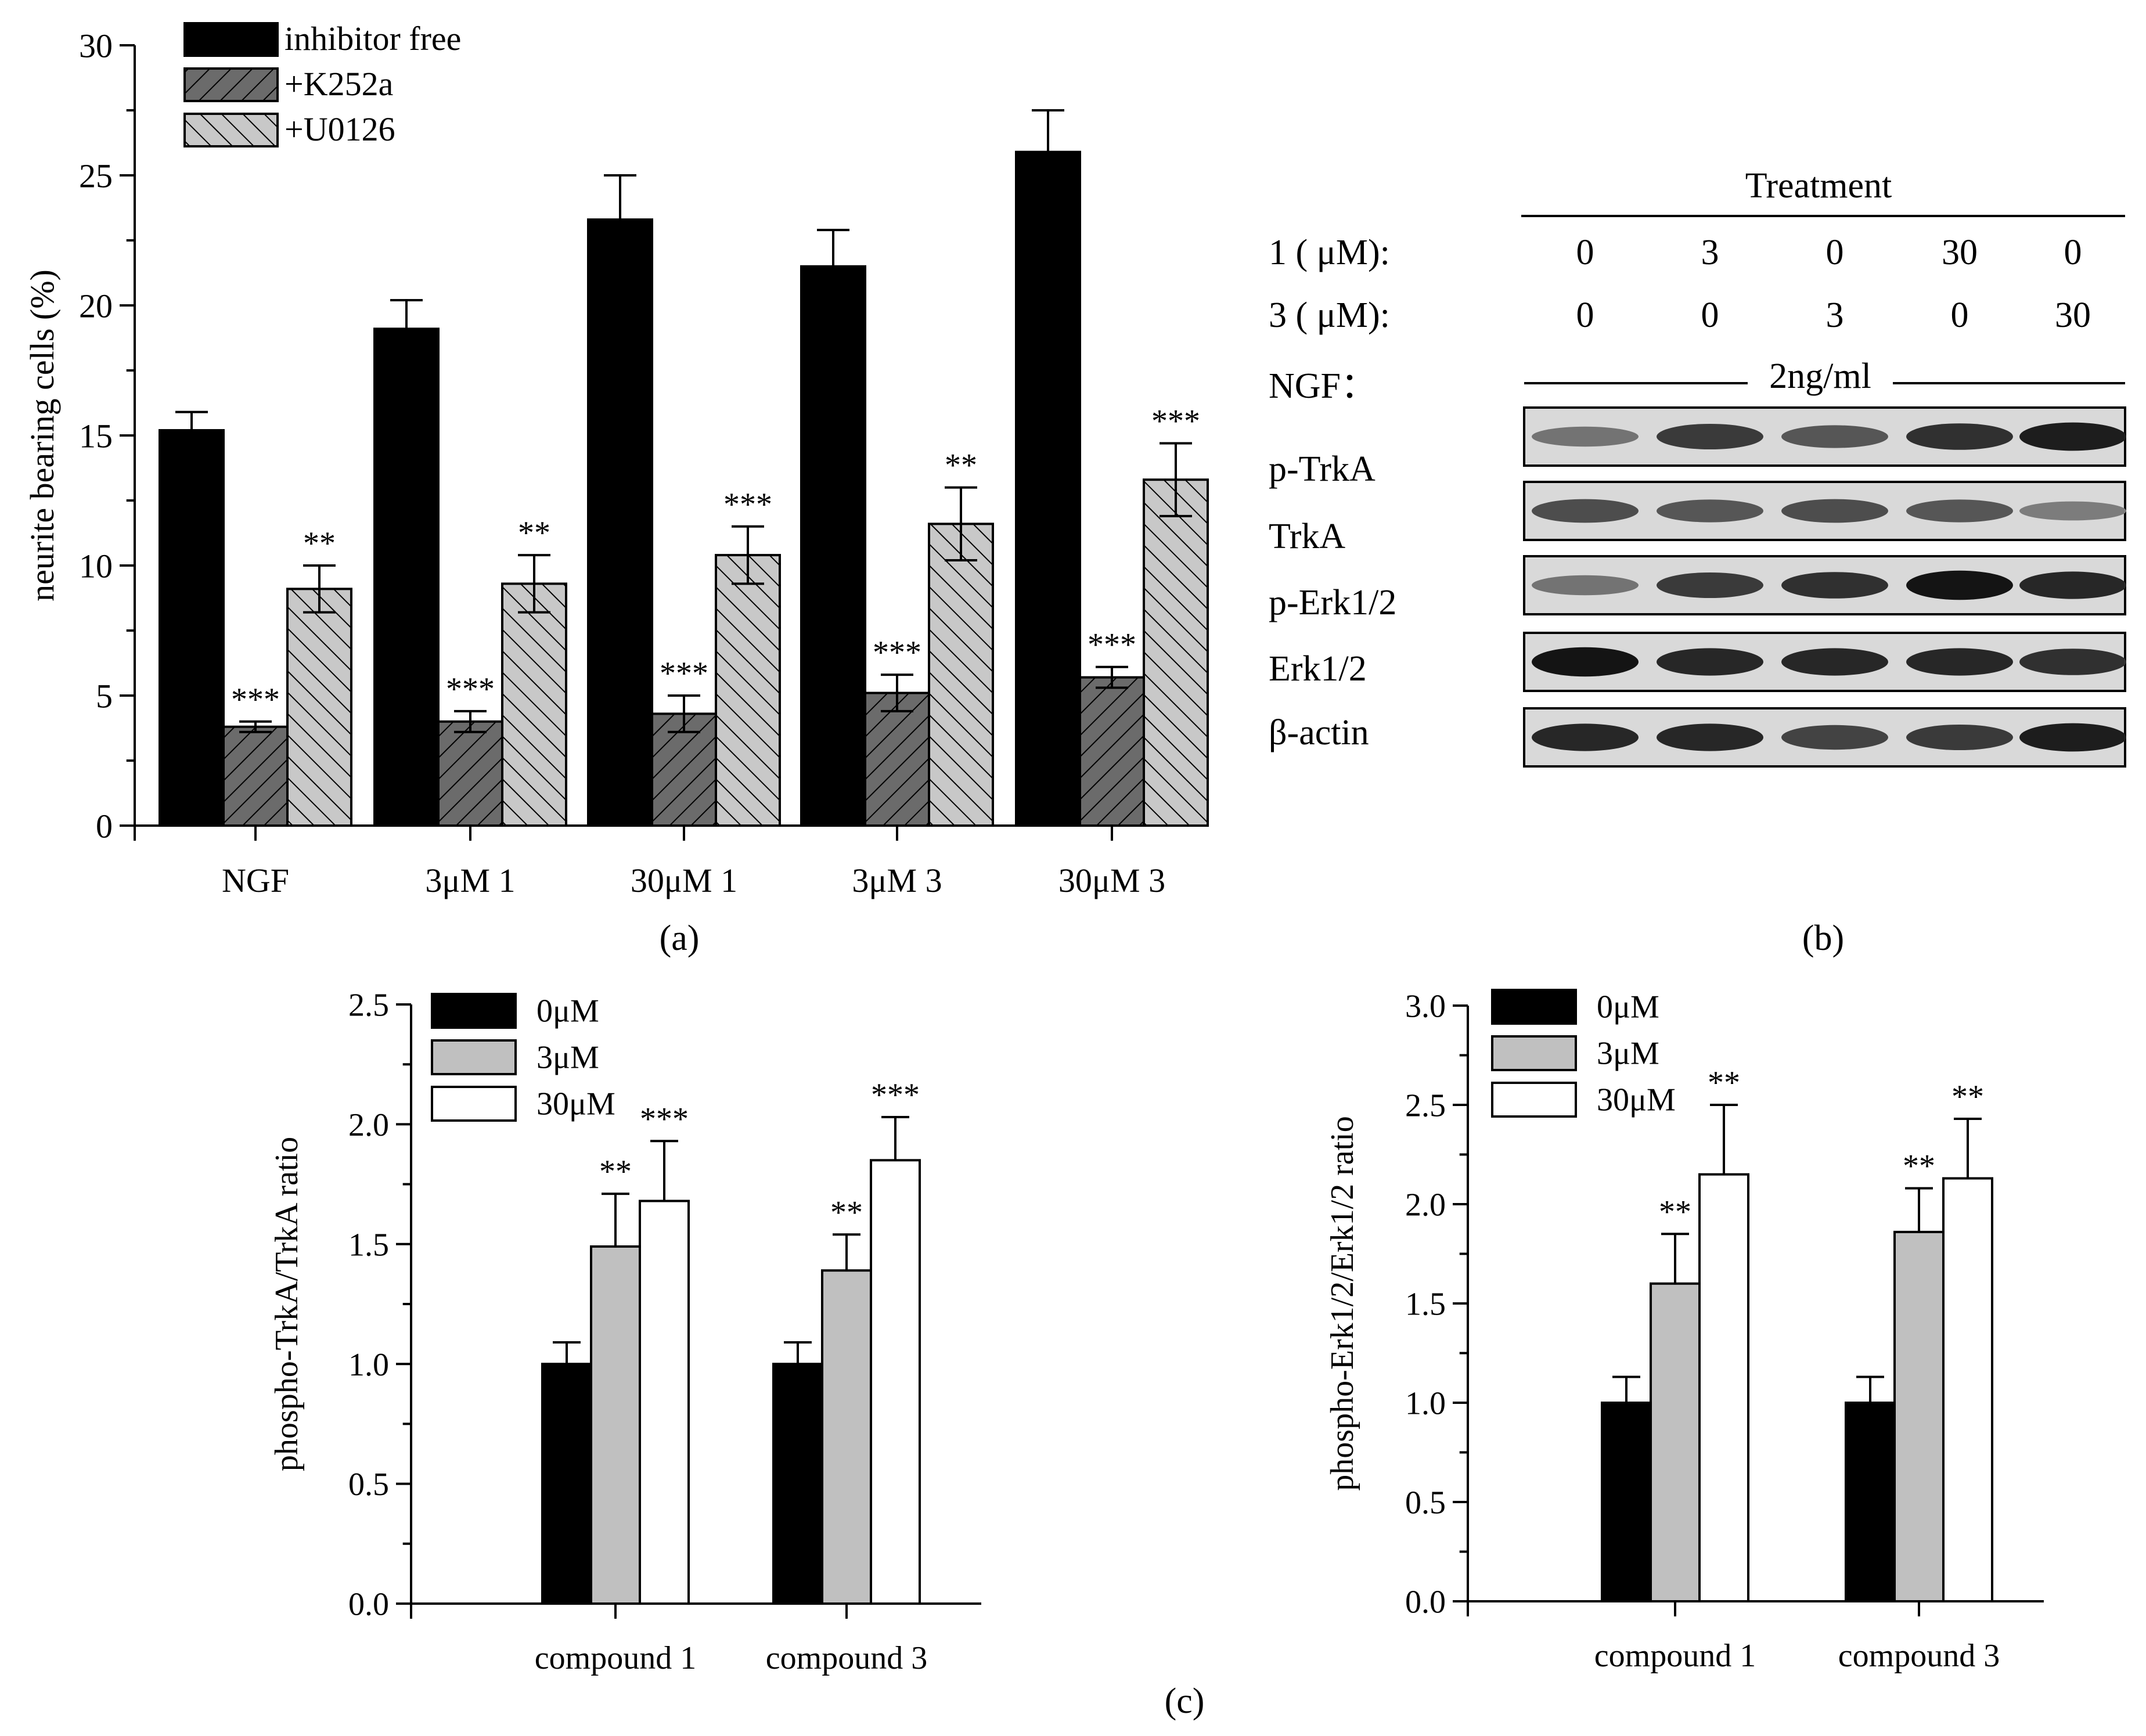 The image size is (2146, 1736). I want to click on ngf-label: NGF：, so click(1323, 386).